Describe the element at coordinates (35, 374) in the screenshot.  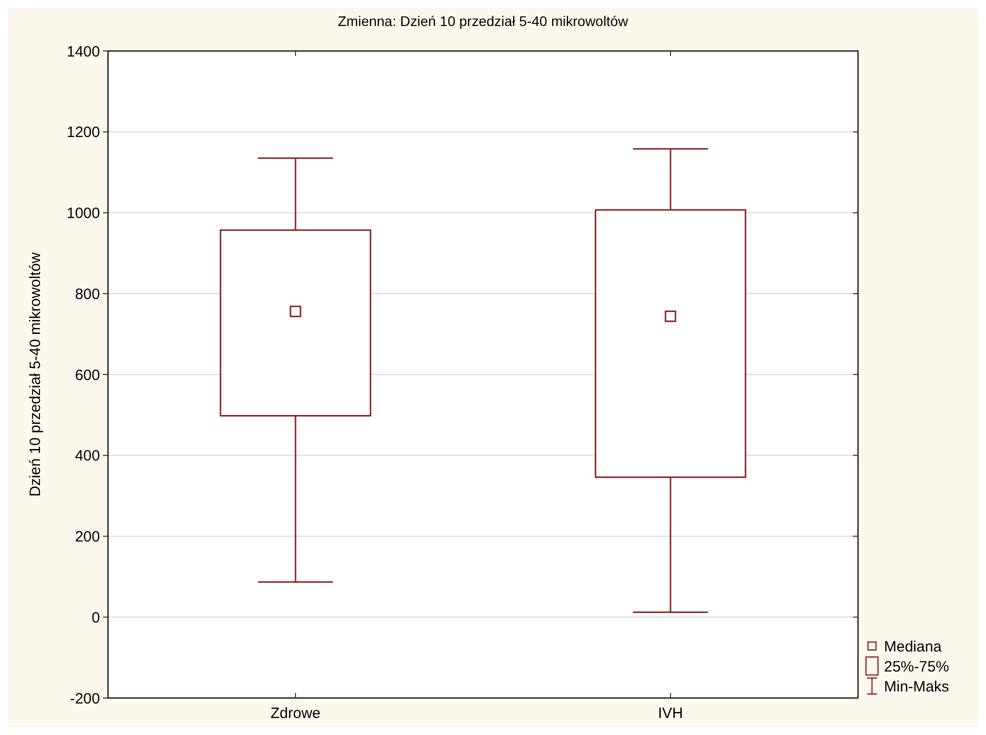
I see `y-axis-title: Dzień 10 przedział 5-40 mikrowoltów` at that location.